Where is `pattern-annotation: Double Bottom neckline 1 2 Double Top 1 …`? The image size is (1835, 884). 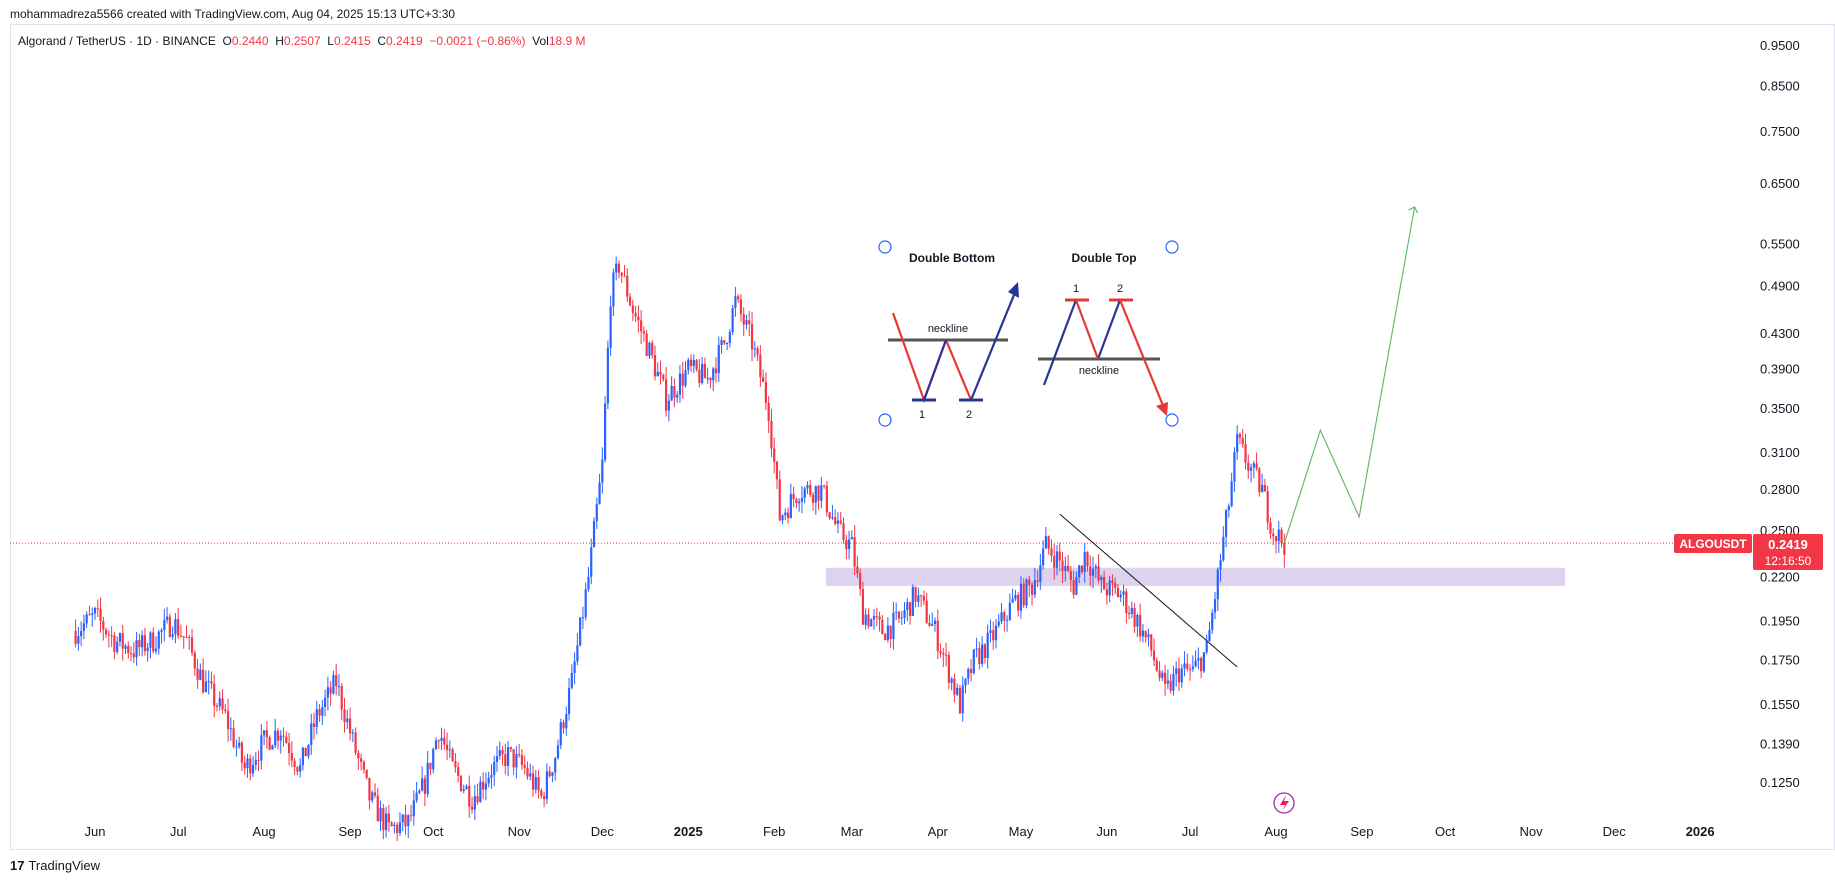
pattern-annotation: Double Bottom neckline 1 2 Double Top 1 … is located at coordinates (1028, 333).